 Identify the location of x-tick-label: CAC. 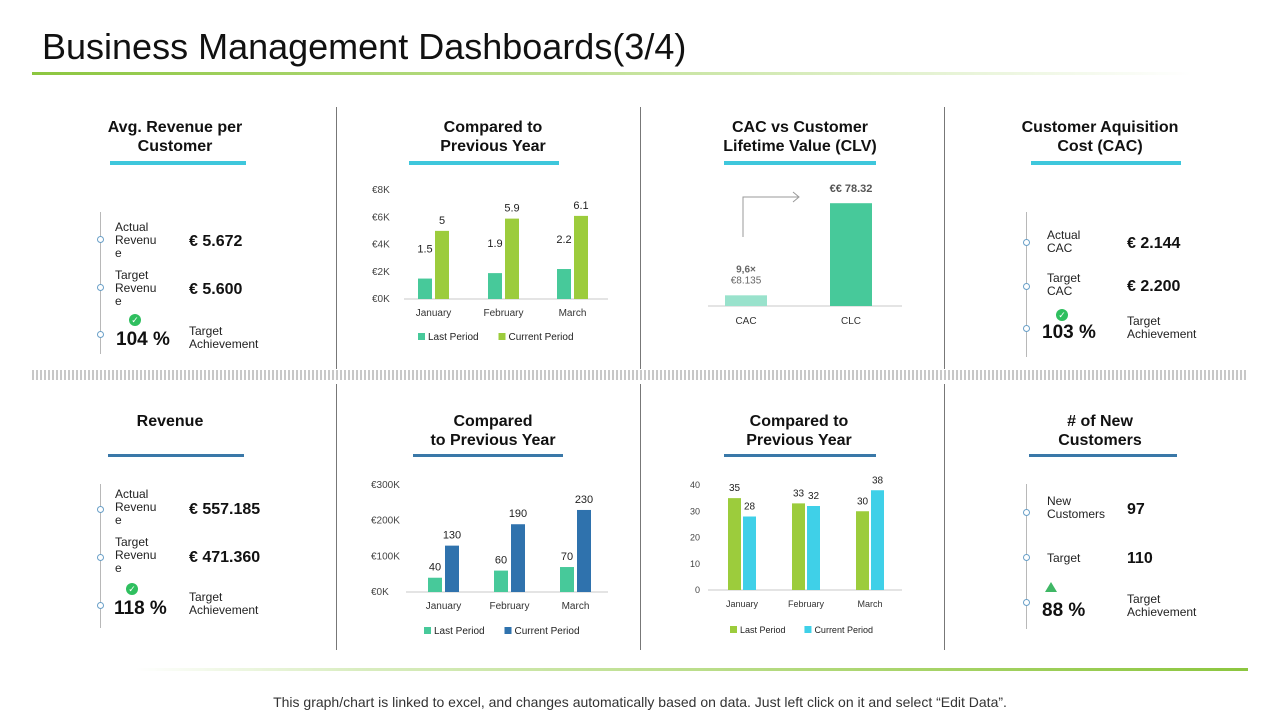
(745, 321).